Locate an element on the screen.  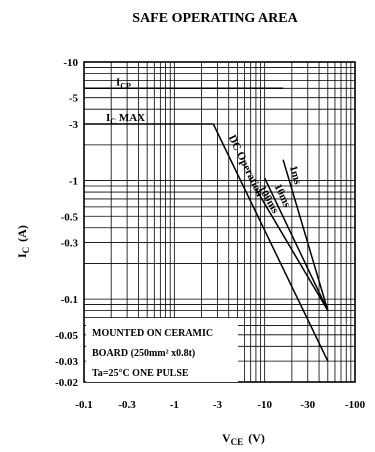
annotation-line-3: Ta=25°C ONE PULSE is located at coordinates (140, 373).